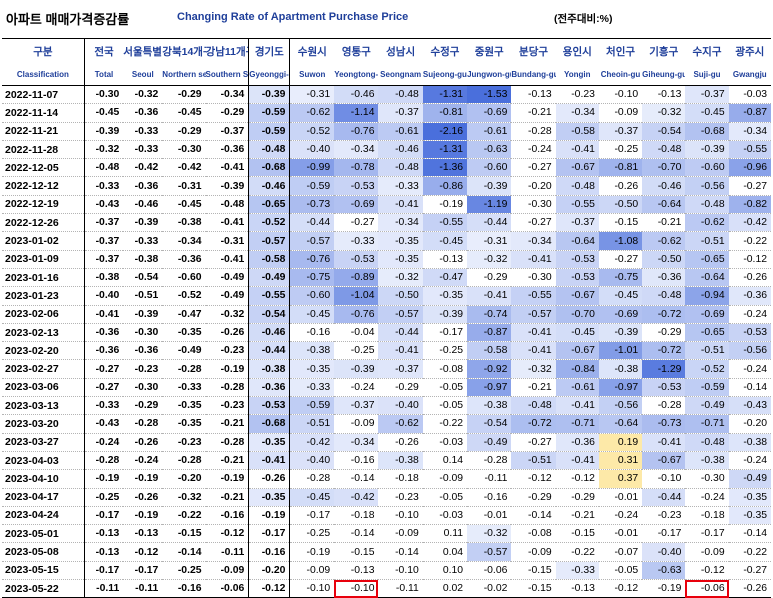 Image resolution: width=773 pixels, height=598 pixels. What do you see at coordinates (356, 333) in the screenshot?
I see `cell-value: -0.04` at bounding box center [356, 333].